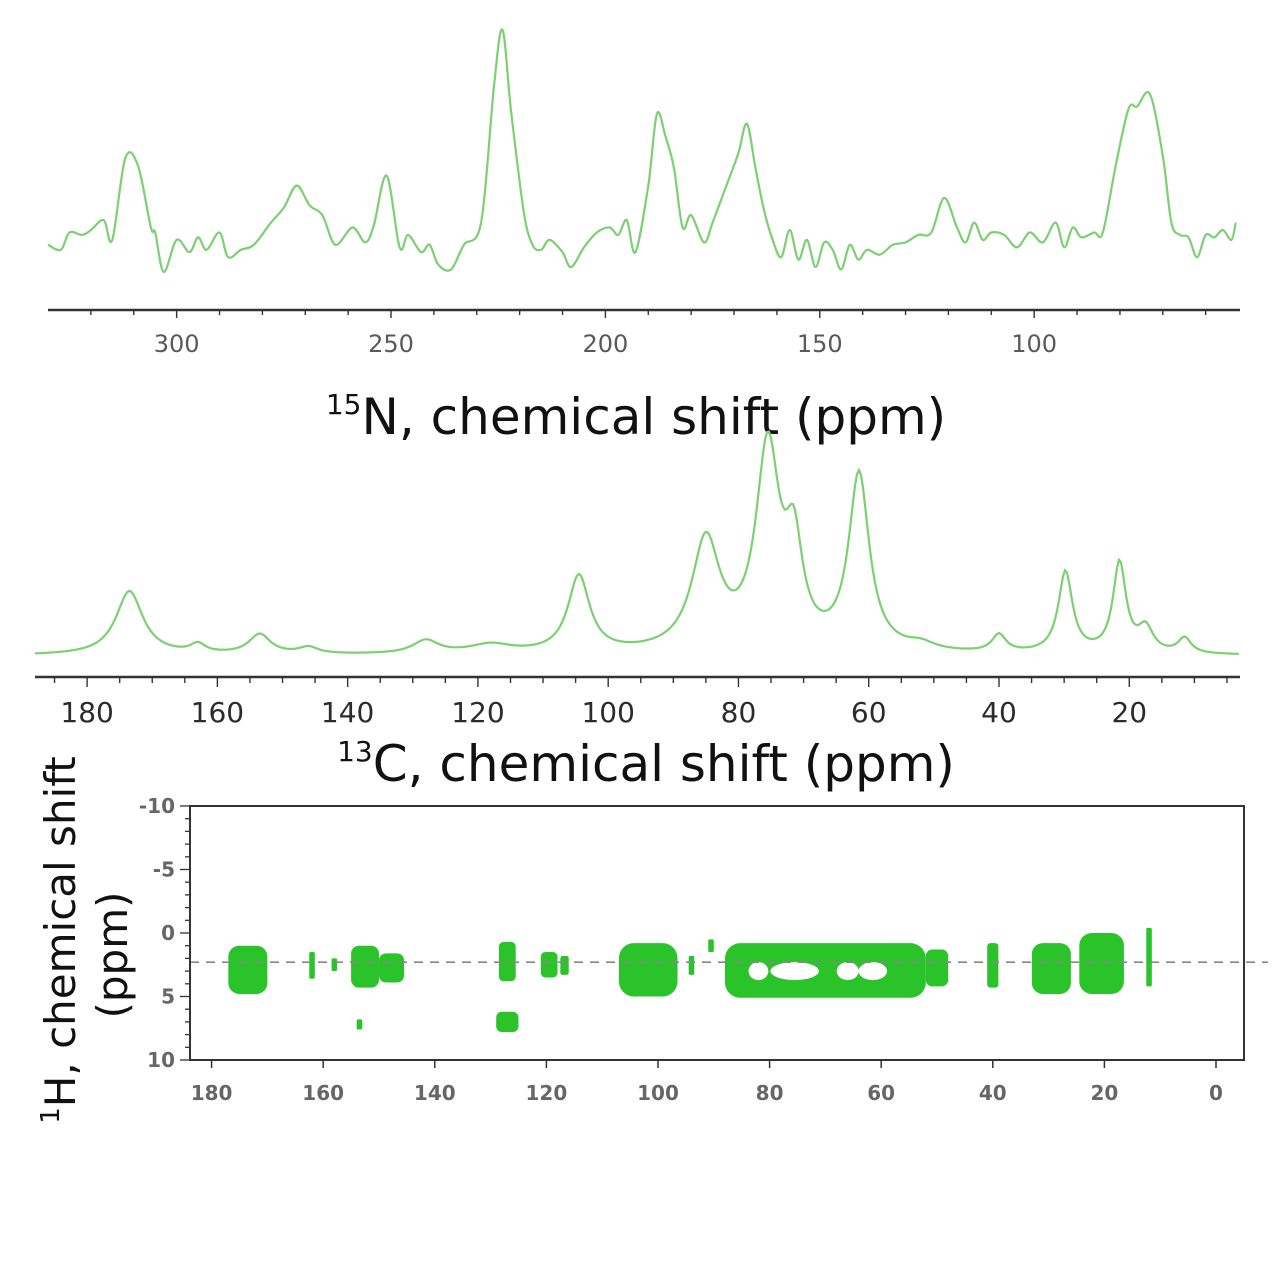 This screenshot has height=1279, width=1278. What do you see at coordinates (869, 712) in the screenshot?
I see `c13-tick-label: 60` at bounding box center [869, 712].